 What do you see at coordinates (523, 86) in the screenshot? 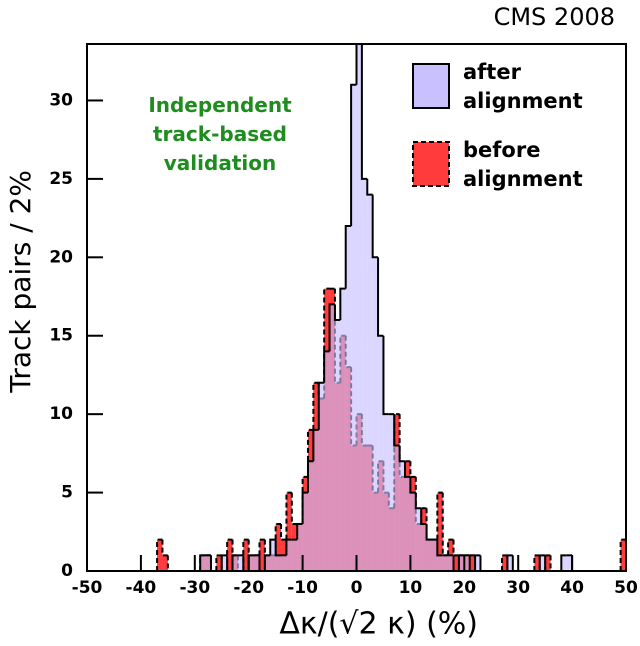
I see `legend-label: after alignment` at bounding box center [523, 86].